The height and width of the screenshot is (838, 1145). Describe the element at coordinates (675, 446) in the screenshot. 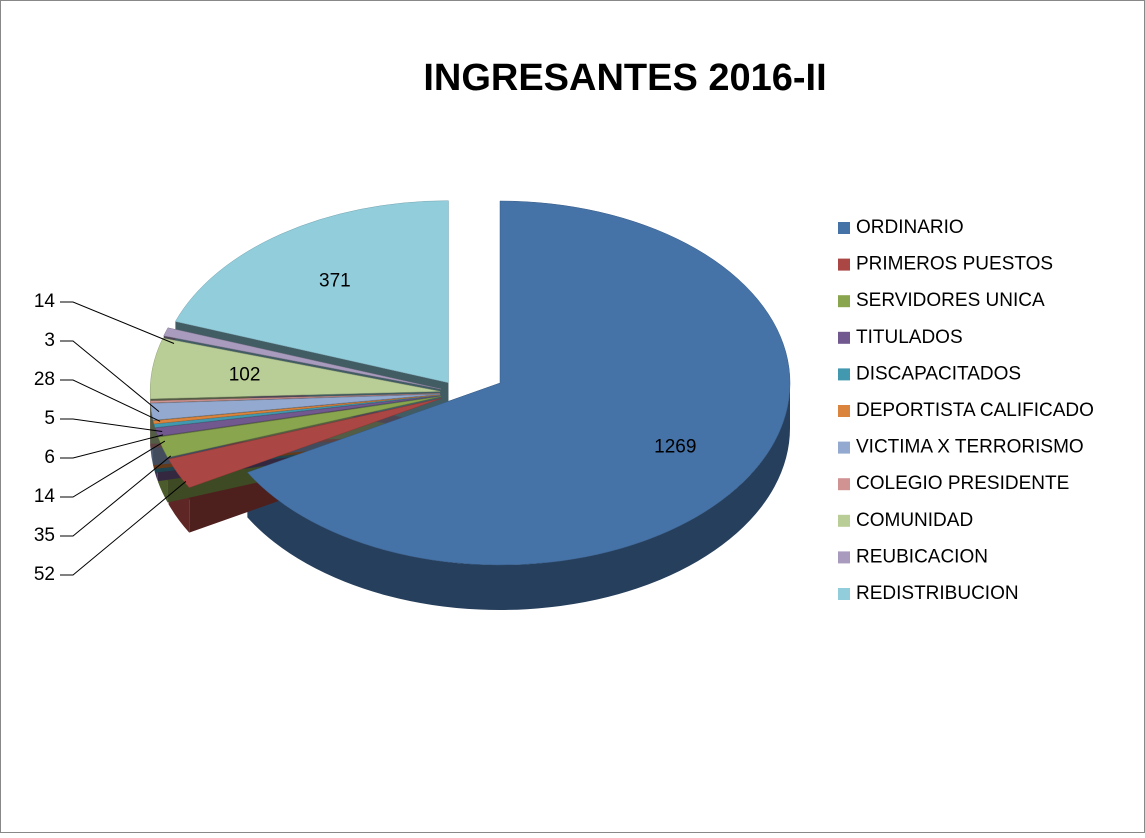

I see `data-label: 1269` at that location.